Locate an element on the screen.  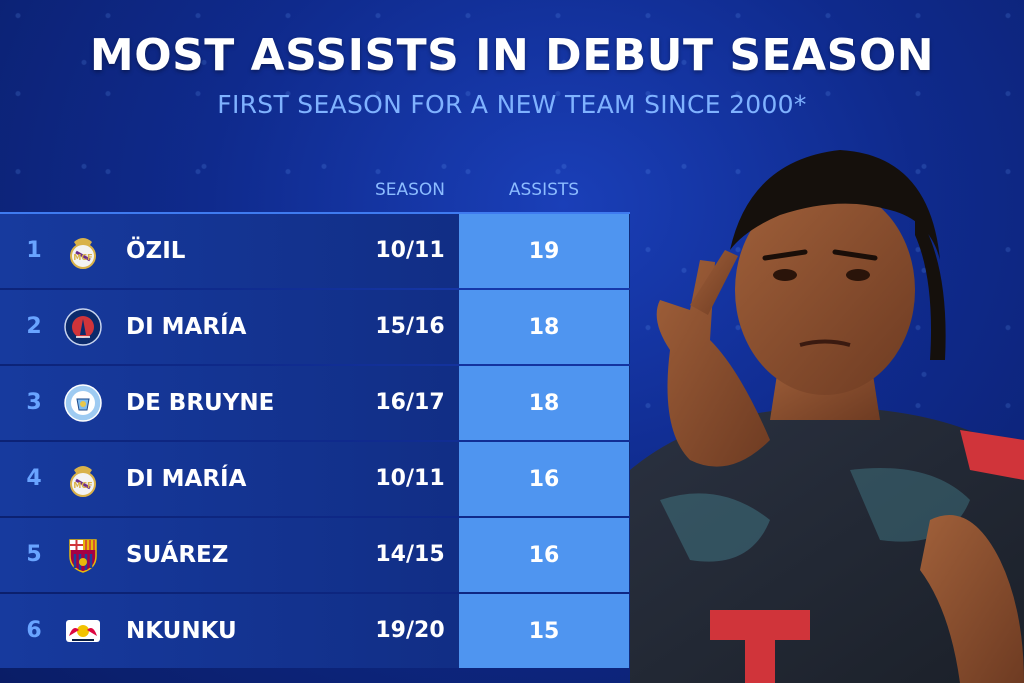
season-value: 14/15 is located at coordinates (410, 554).